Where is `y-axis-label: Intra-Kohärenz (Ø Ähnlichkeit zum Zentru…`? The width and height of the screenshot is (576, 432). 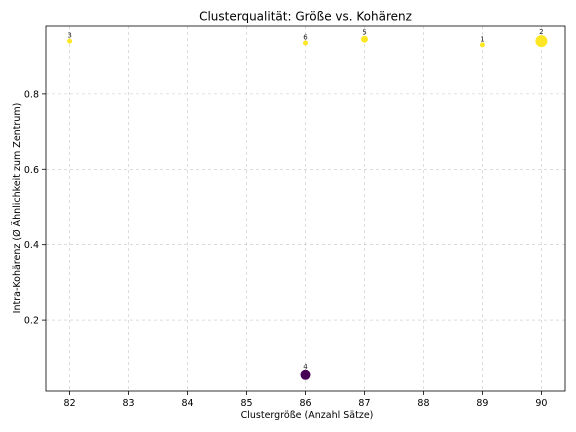
y-axis-label: Intra-Kohärenz (Ø Ähnlichkeit zum Zentru… is located at coordinates (17, 208).